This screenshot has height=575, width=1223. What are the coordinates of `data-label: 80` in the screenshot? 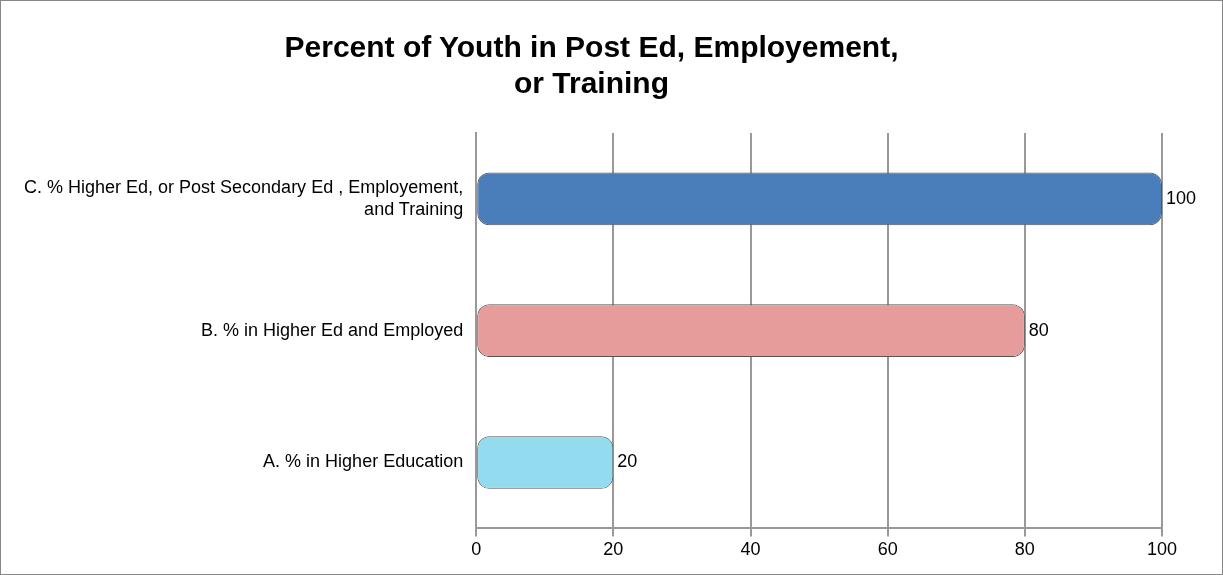 It's located at (1038, 329).